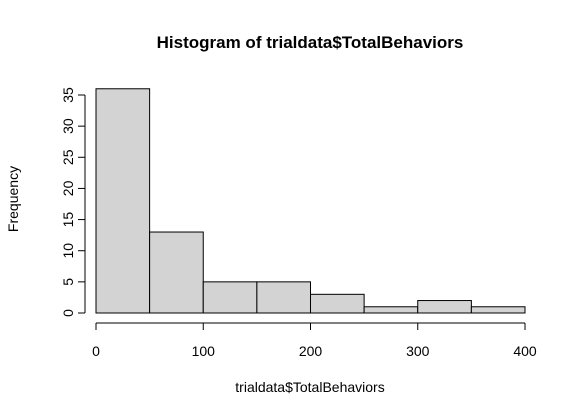 The height and width of the screenshot is (419, 583). Describe the element at coordinates (310, 42) in the screenshot. I see `chart-title: Histogram of trialdata$TotalBehaviors` at that location.